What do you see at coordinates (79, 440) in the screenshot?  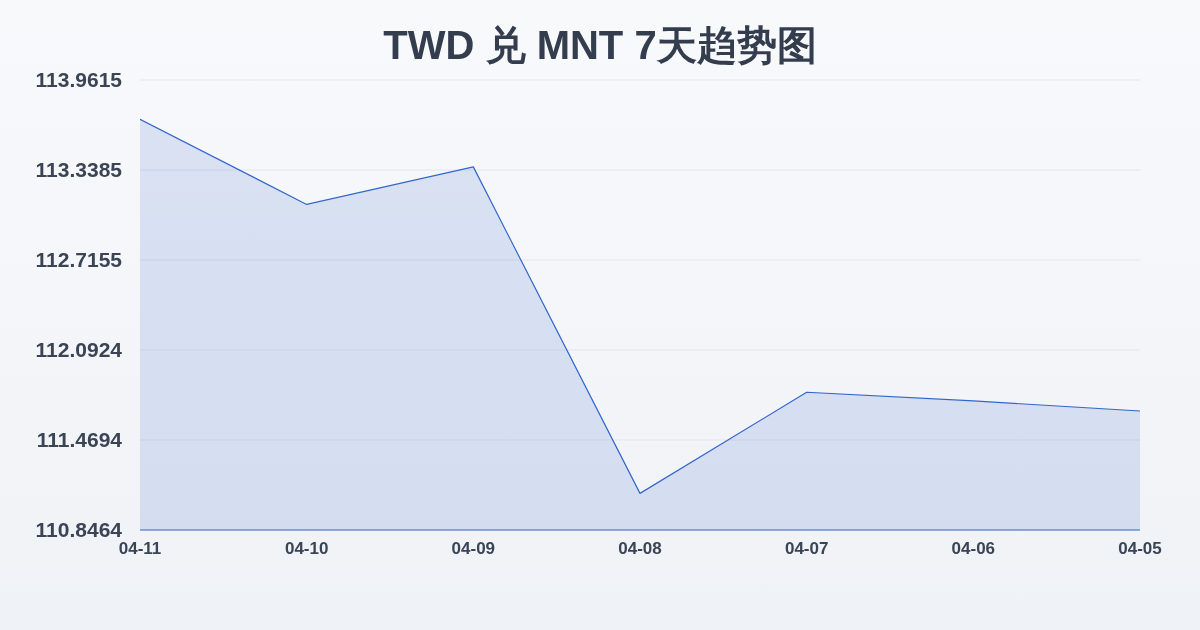 I see `y-tick-label: 111.4694` at bounding box center [79, 440].